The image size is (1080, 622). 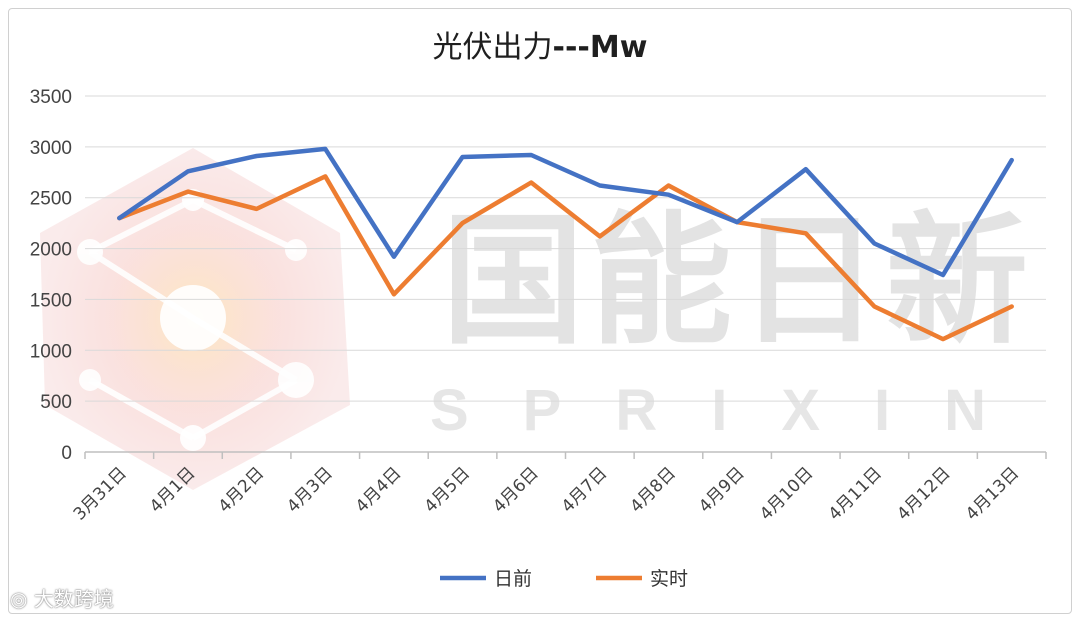 I want to click on corner-badge: ◎ 大数跨境, so click(x=62, y=597).